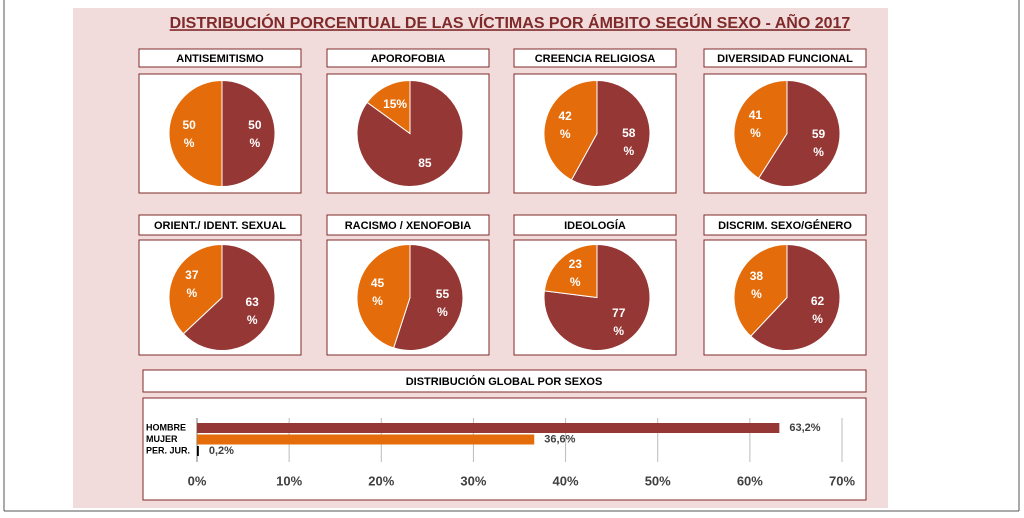  I want to click on pie-title: ANTISEMITISMO, so click(220, 59).